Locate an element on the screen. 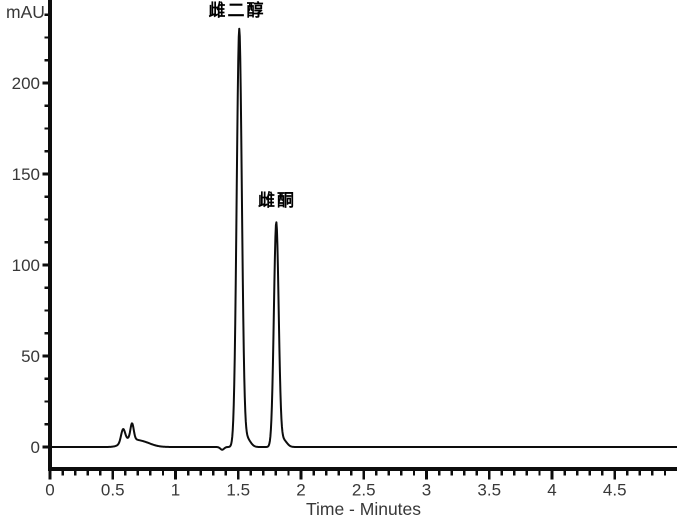 The image size is (677, 521). x-tick-label: 1 is located at coordinates (175, 490).